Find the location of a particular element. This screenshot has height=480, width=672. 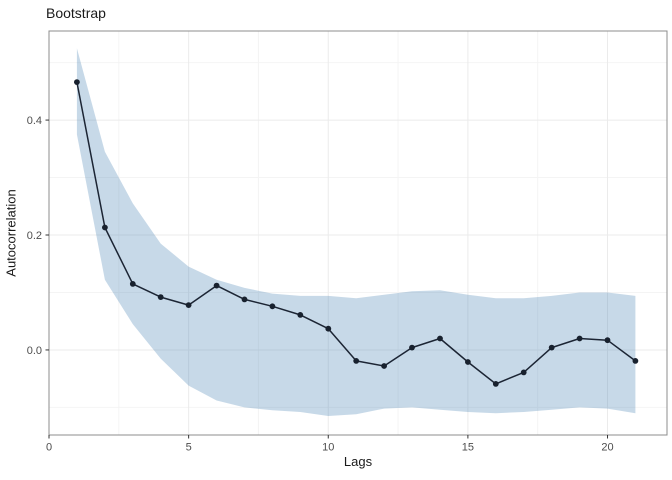

y-tick-label: 0.4 is located at coordinates (34, 121).